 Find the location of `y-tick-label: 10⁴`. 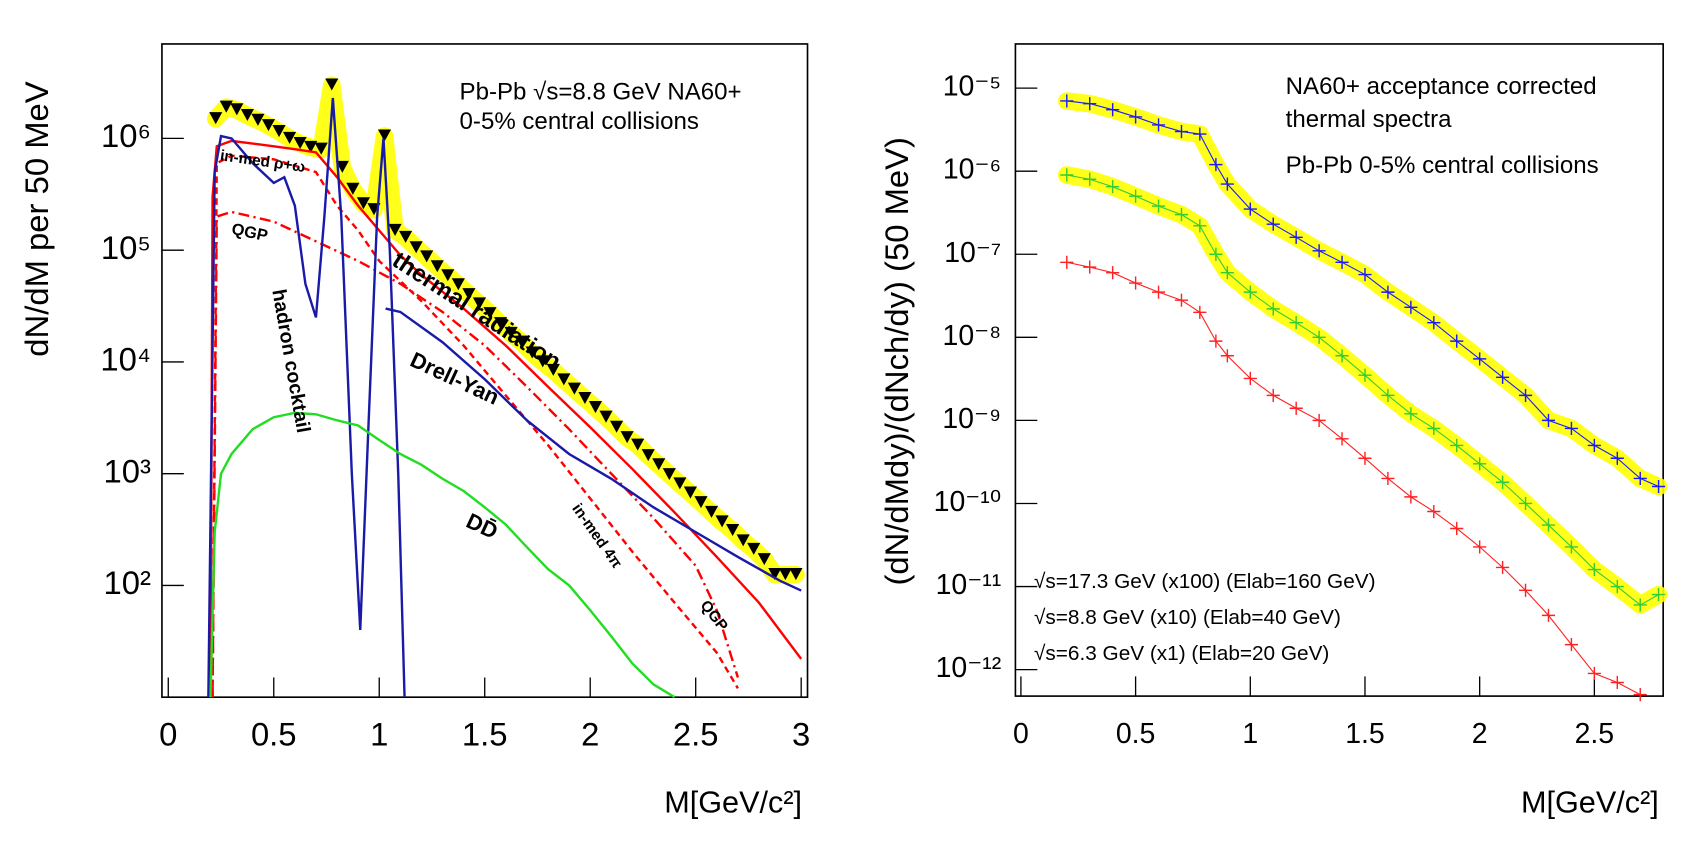

y-tick-label: 10⁴ is located at coordinates (125, 359).